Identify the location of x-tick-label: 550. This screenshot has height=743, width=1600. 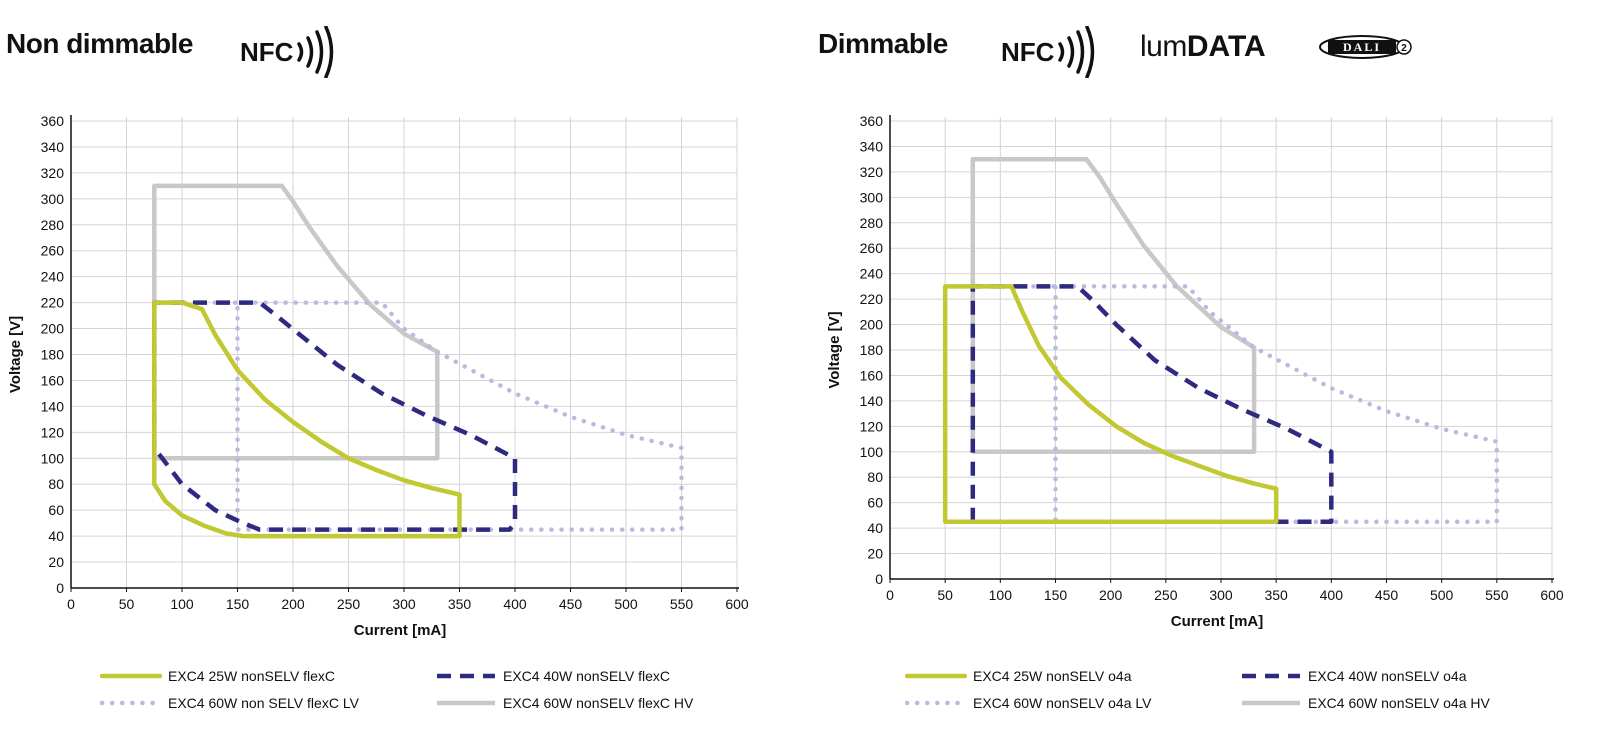
(682, 604).